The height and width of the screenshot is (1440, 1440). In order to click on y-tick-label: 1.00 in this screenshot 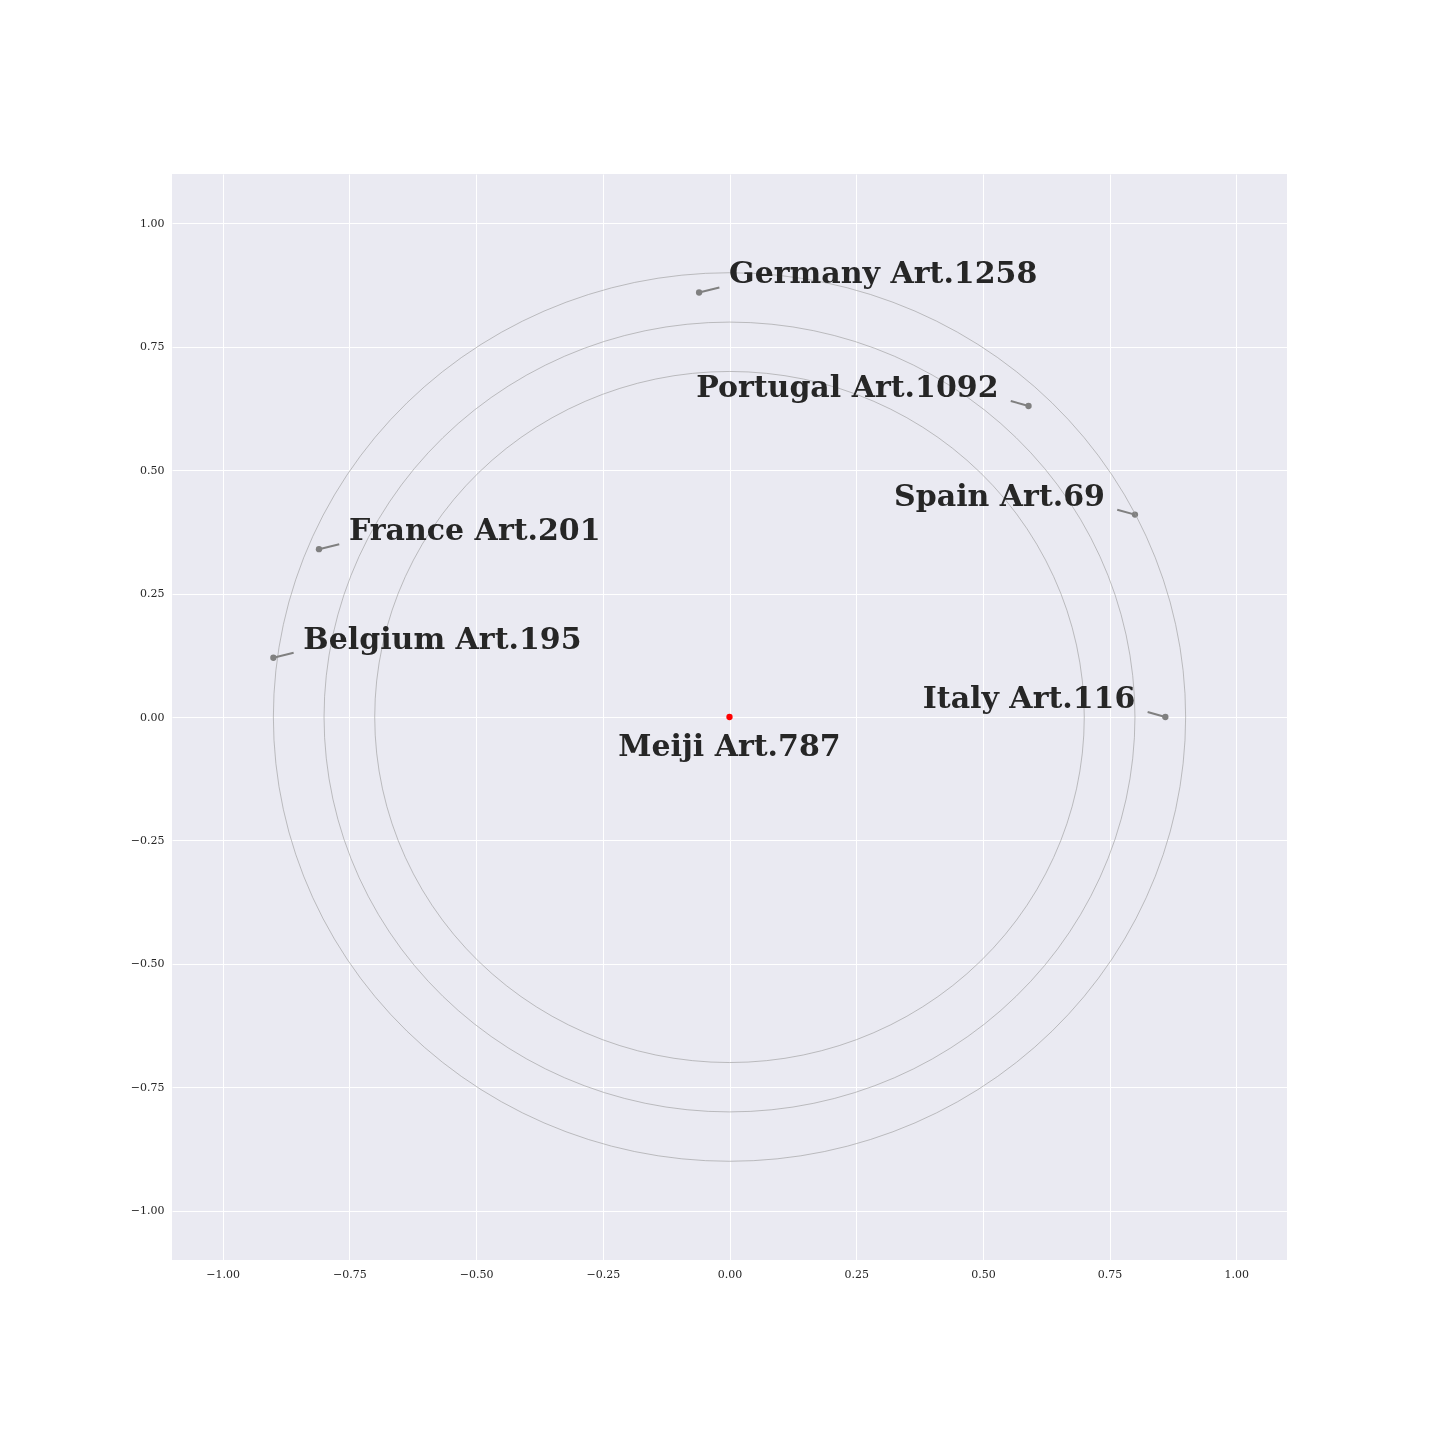, I will do `click(152, 223)`.